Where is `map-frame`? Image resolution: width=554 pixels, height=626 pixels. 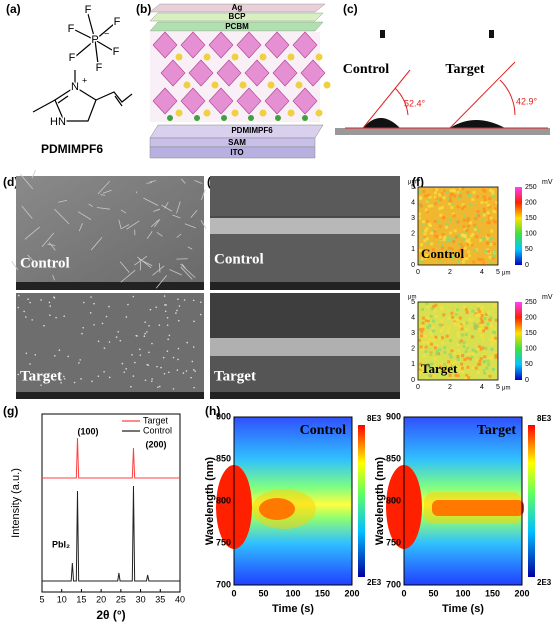 map-frame is located at coordinates (458, 341).